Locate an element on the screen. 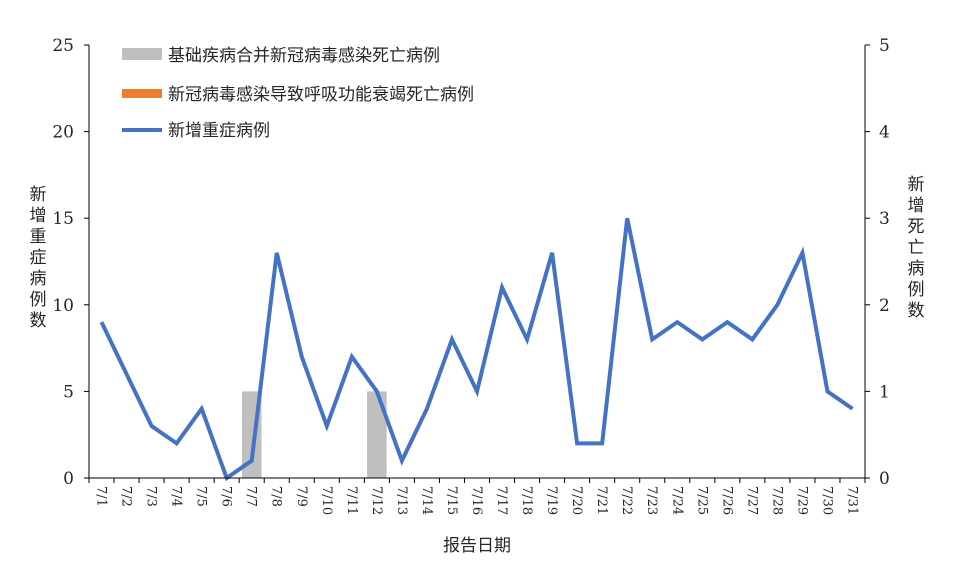 This screenshot has width=960, height=574. x-tick-label: 7/8 is located at coordinates (276, 496).